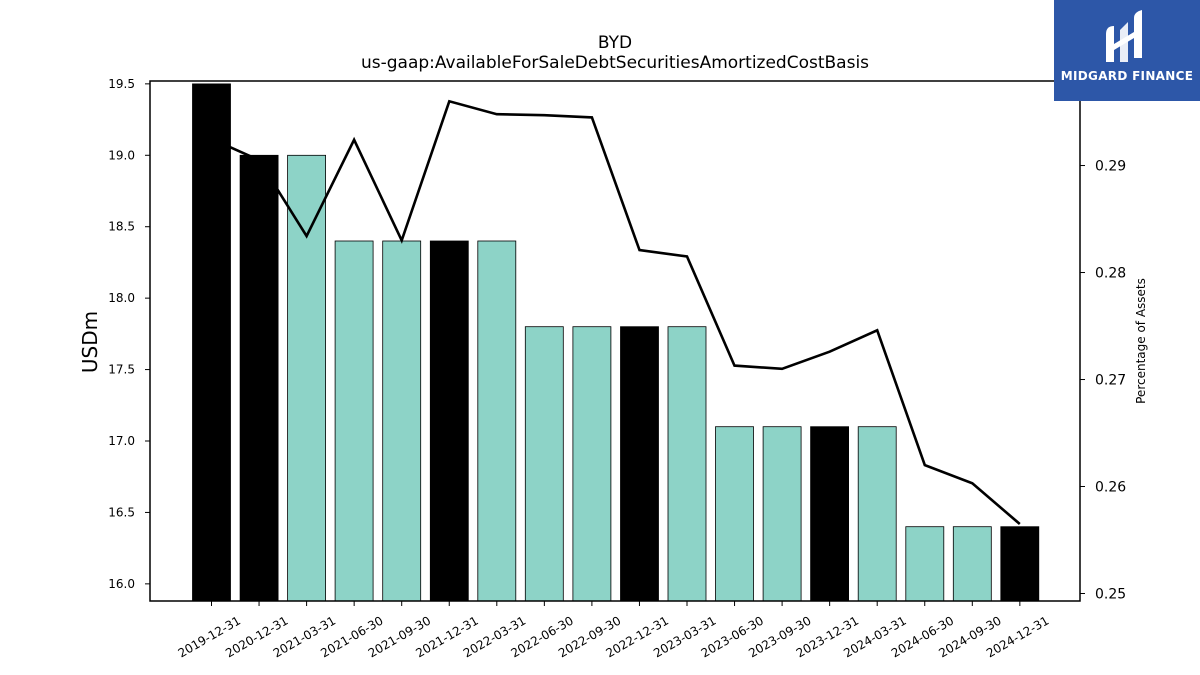 This screenshot has height=675, width=1200. Describe the element at coordinates (1141, 341) in the screenshot. I see `y2-axis-label: Percentage of Assets` at that location.